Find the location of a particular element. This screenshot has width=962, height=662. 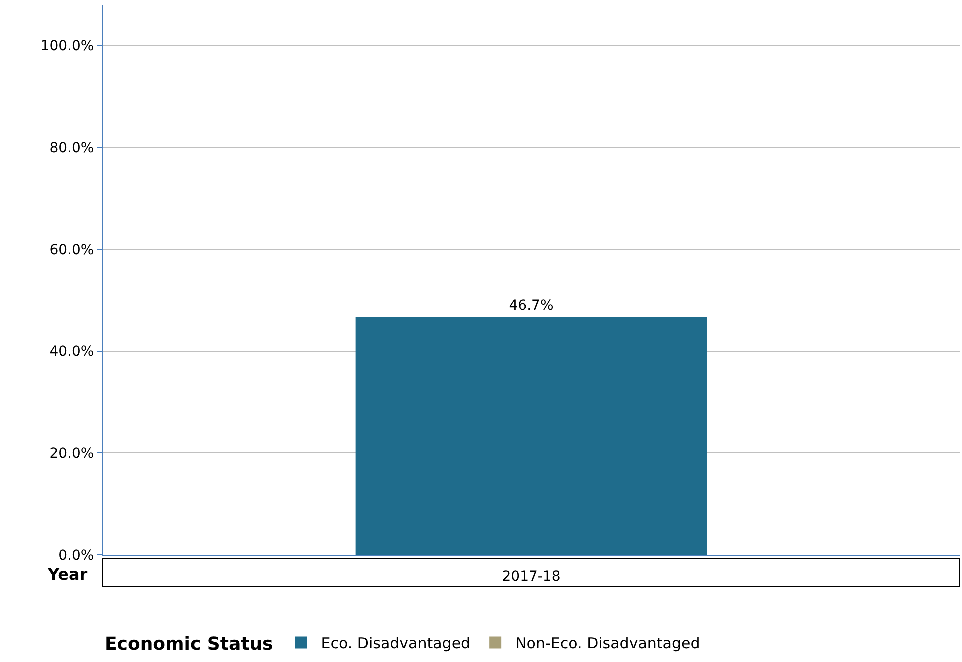

x-axis-title: Year is located at coordinates (67, 574).